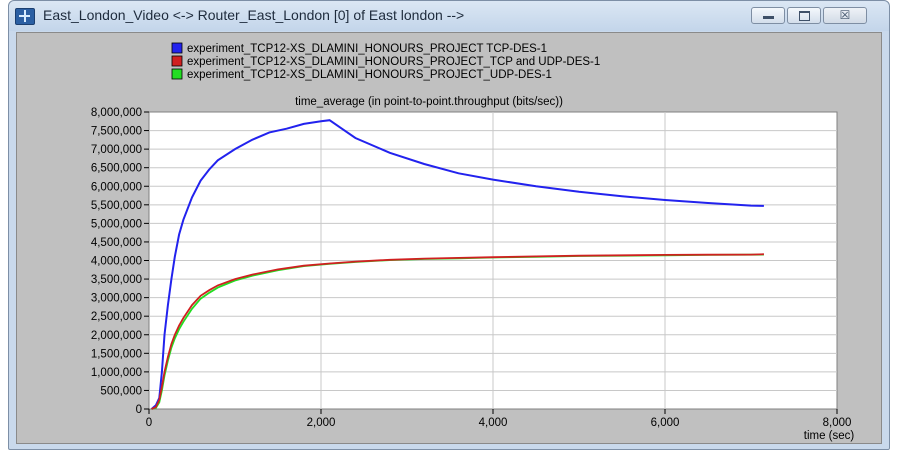 The width and height of the screenshot is (899, 457). I want to click on x-axis-label: time (sec), so click(829, 436).